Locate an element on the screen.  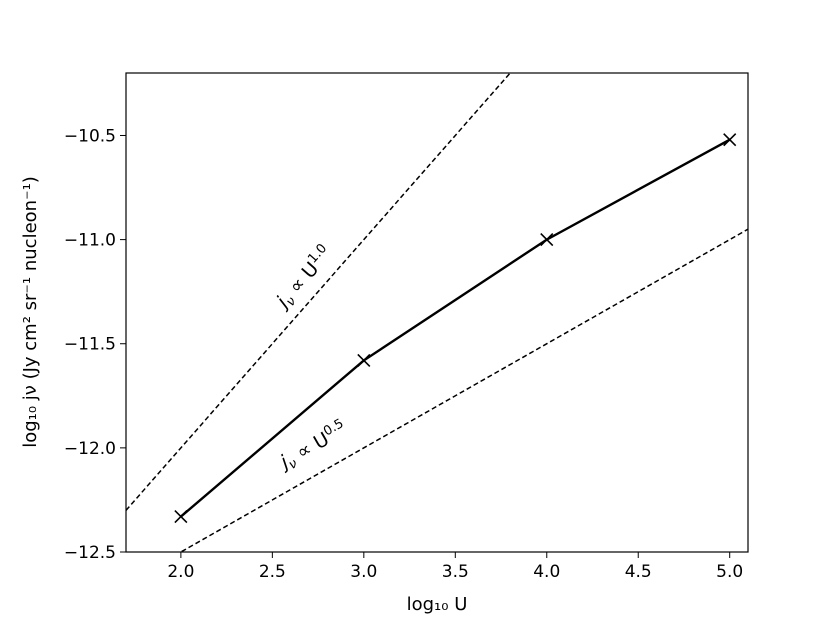
x-tick-label: 3.5 is located at coordinates (455, 572).